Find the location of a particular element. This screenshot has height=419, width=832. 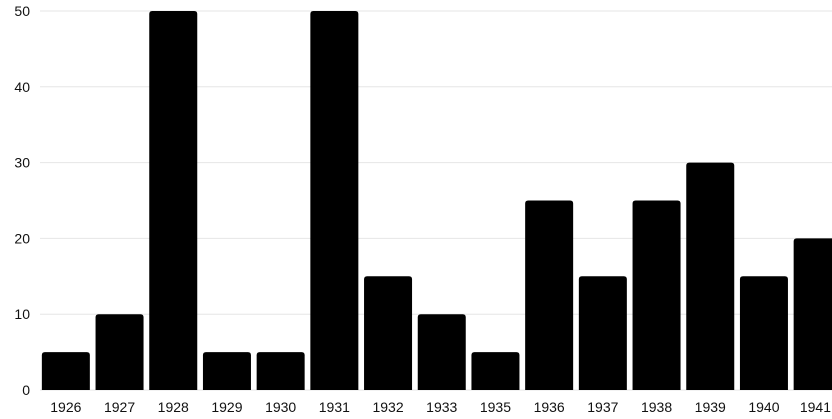

x-tick-label: 1929 is located at coordinates (226, 407).